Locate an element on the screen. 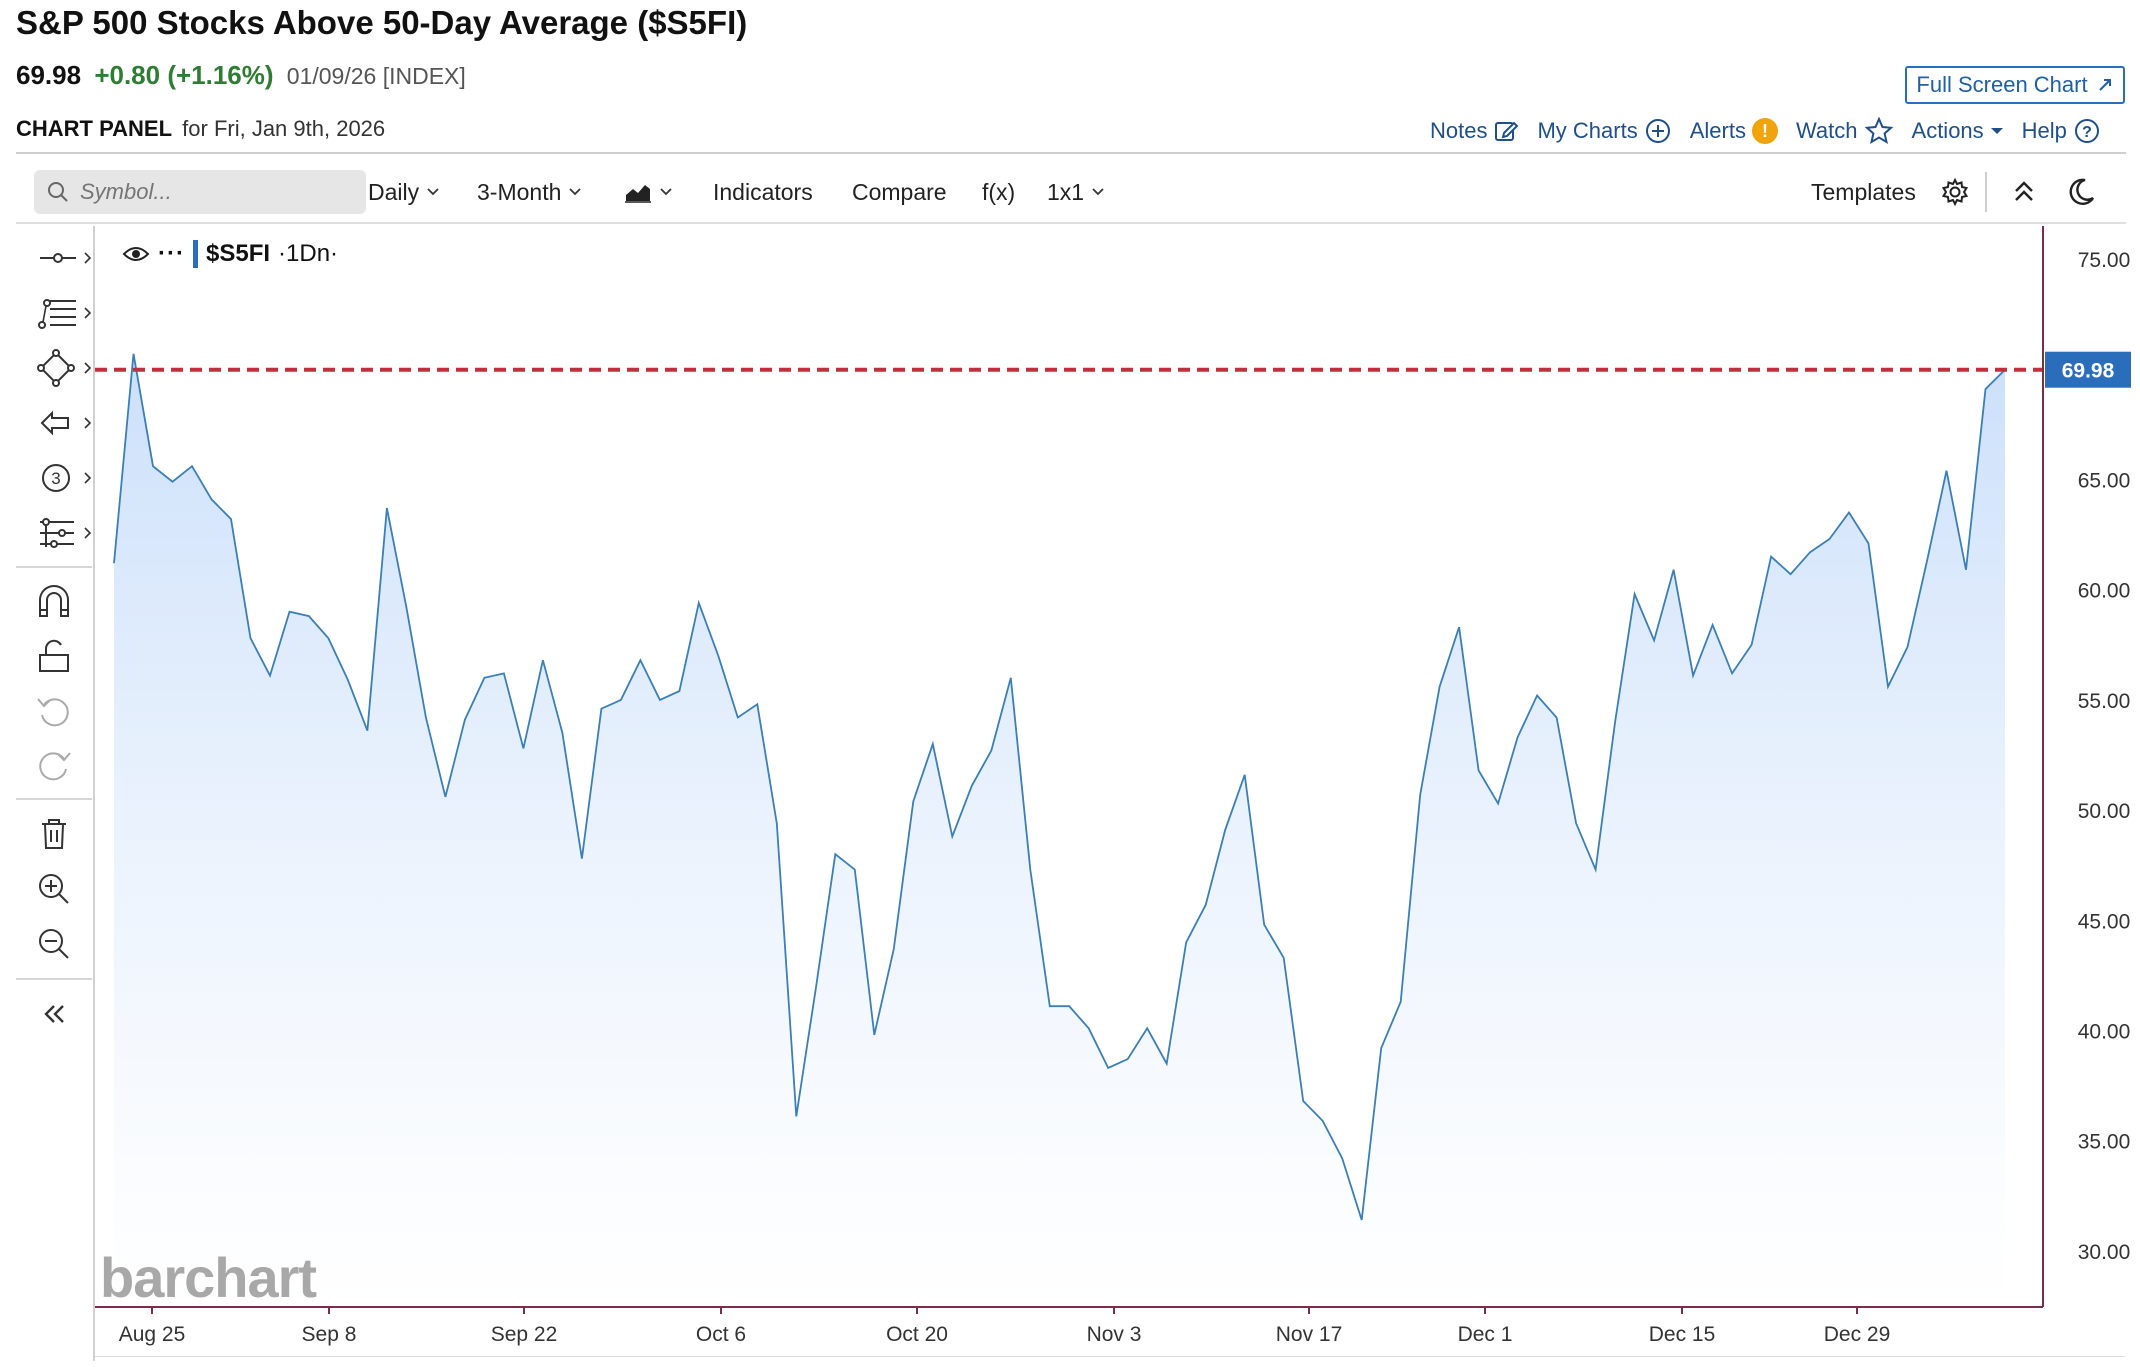 This screenshot has width=2140, height=1367. lock-icon is located at coordinates (54, 655).